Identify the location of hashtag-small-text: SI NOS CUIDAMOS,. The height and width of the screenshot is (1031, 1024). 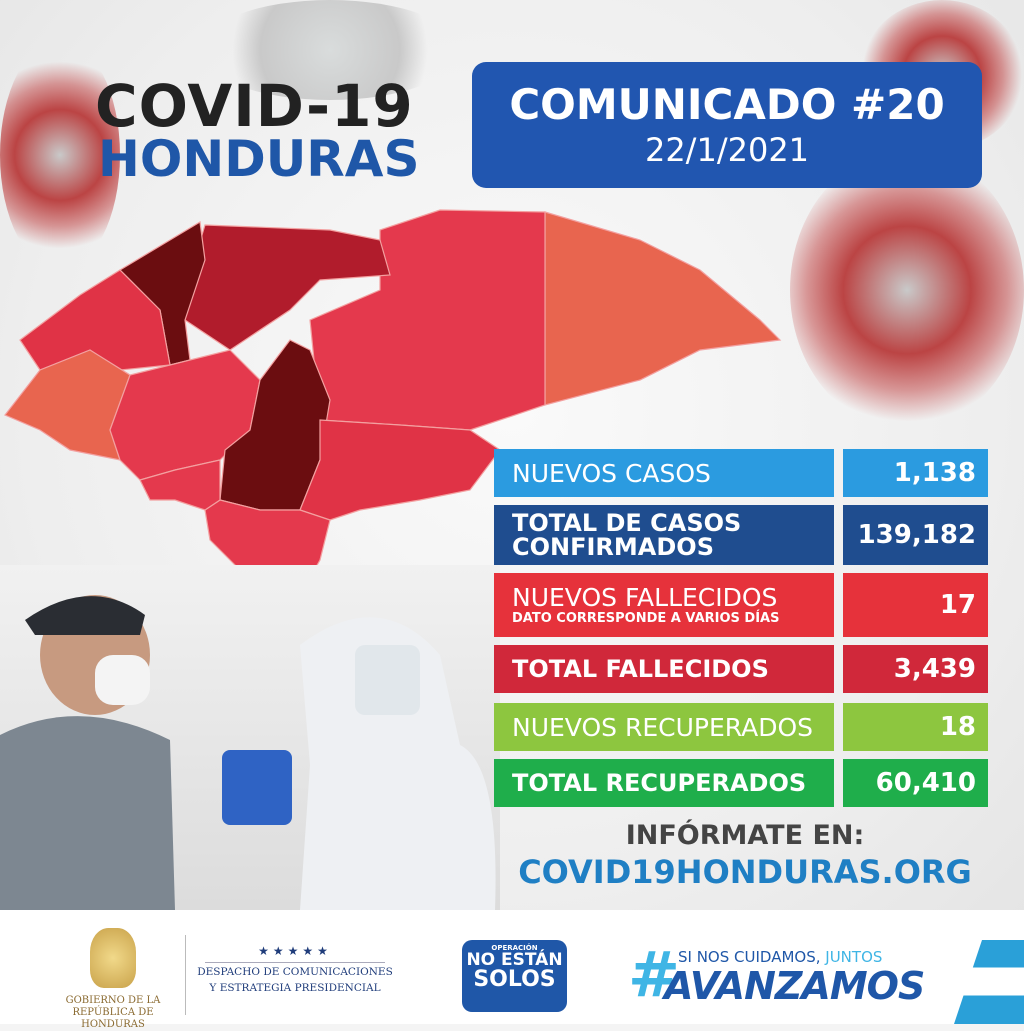
(749, 957).